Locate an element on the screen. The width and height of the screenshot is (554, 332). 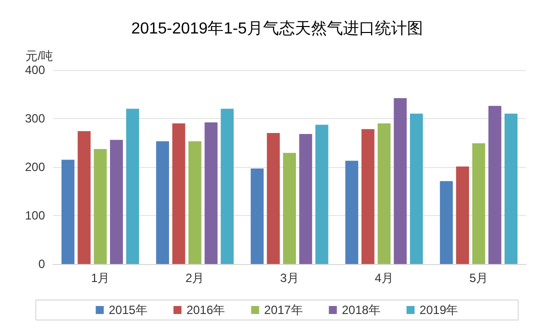
legend-label: 2015年 is located at coordinates (128, 310).